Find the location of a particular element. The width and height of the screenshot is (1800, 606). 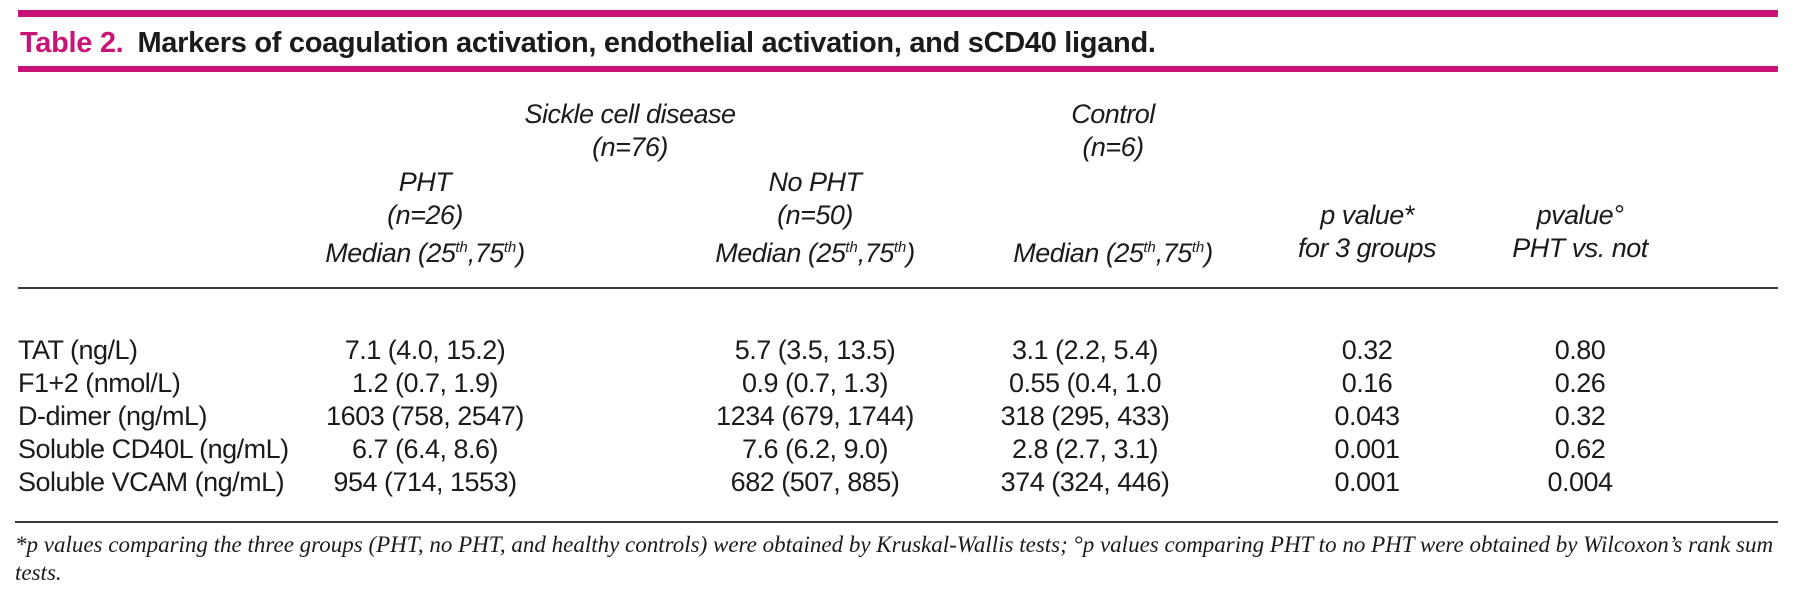

cell-pvalue-pht: 0.62 is located at coordinates (1580, 449).